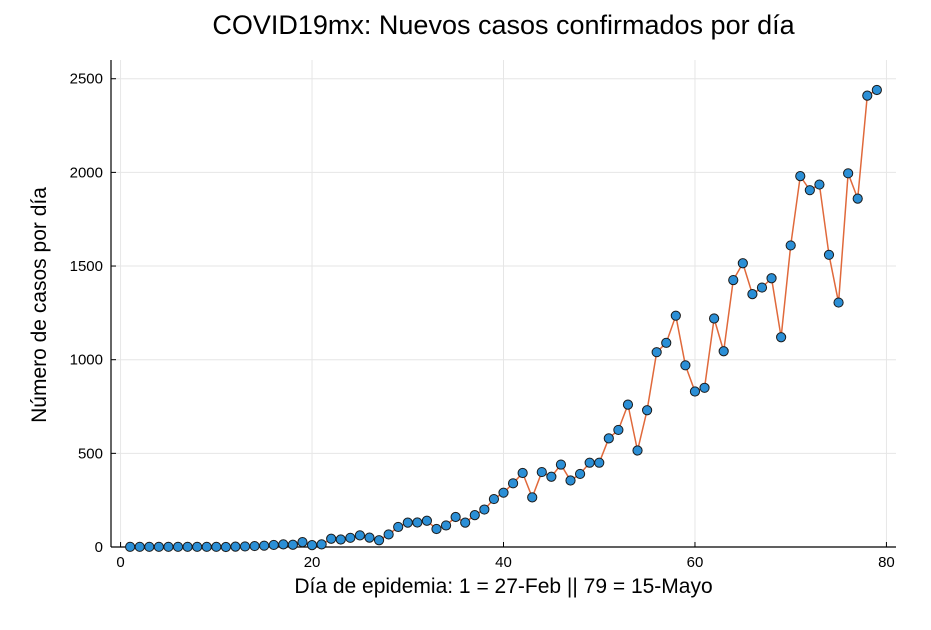 This screenshot has height=630, width=931. I want to click on x-tick-label: 40, so click(503, 562).